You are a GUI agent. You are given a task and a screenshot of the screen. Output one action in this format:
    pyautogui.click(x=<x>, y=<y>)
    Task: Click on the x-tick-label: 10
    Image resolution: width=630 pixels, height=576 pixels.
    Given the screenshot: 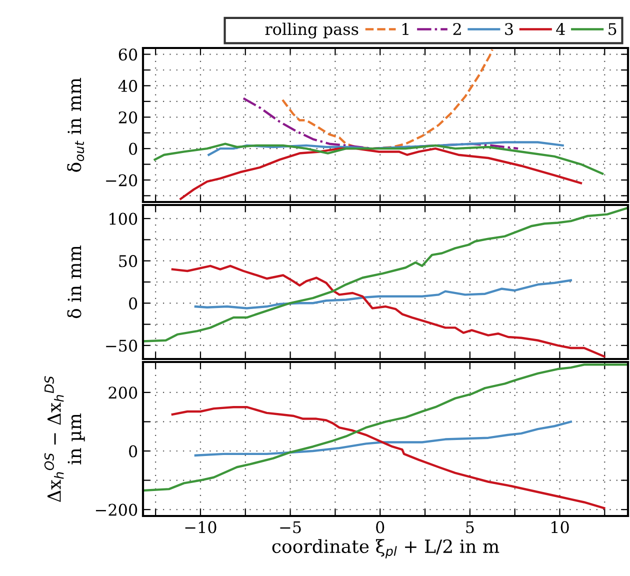 What is the action you would take?
    pyautogui.click(x=560, y=527)
    